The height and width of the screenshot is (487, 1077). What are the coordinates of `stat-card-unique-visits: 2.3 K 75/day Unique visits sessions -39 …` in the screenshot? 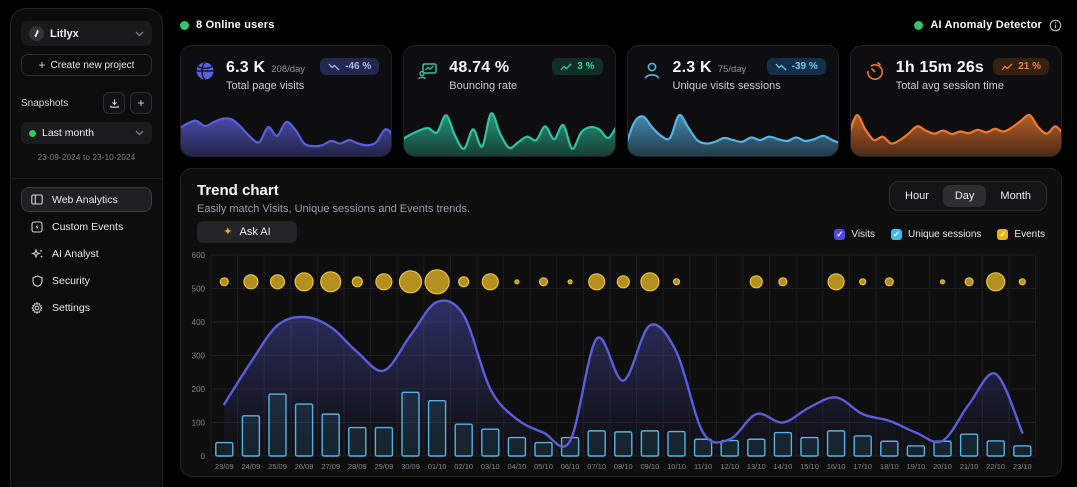 It's located at (732, 101).